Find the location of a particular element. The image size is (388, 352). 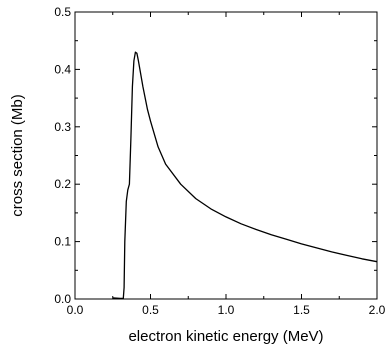

x-tick-label: 1.0 is located at coordinates (226, 310).